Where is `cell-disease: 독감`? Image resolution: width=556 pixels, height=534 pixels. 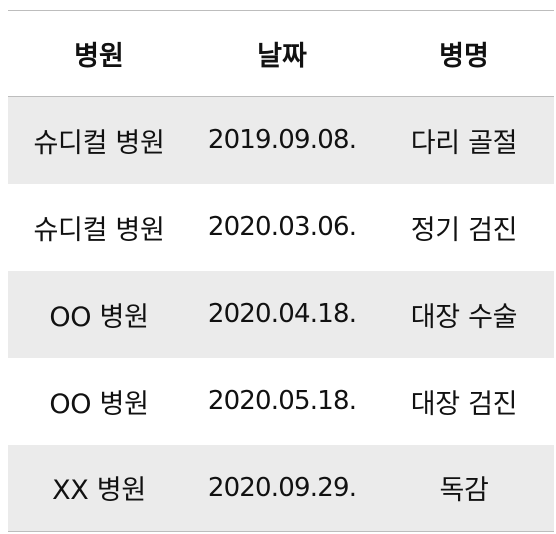
cell-disease: 독감 is located at coordinates (464, 491).